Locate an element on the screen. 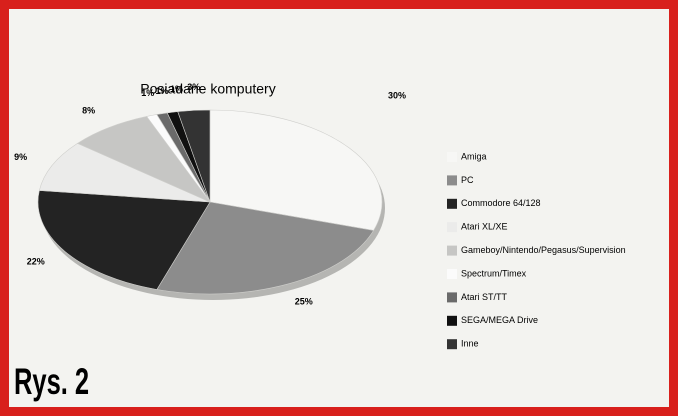  legend-label: Inne is located at coordinates (470, 344).